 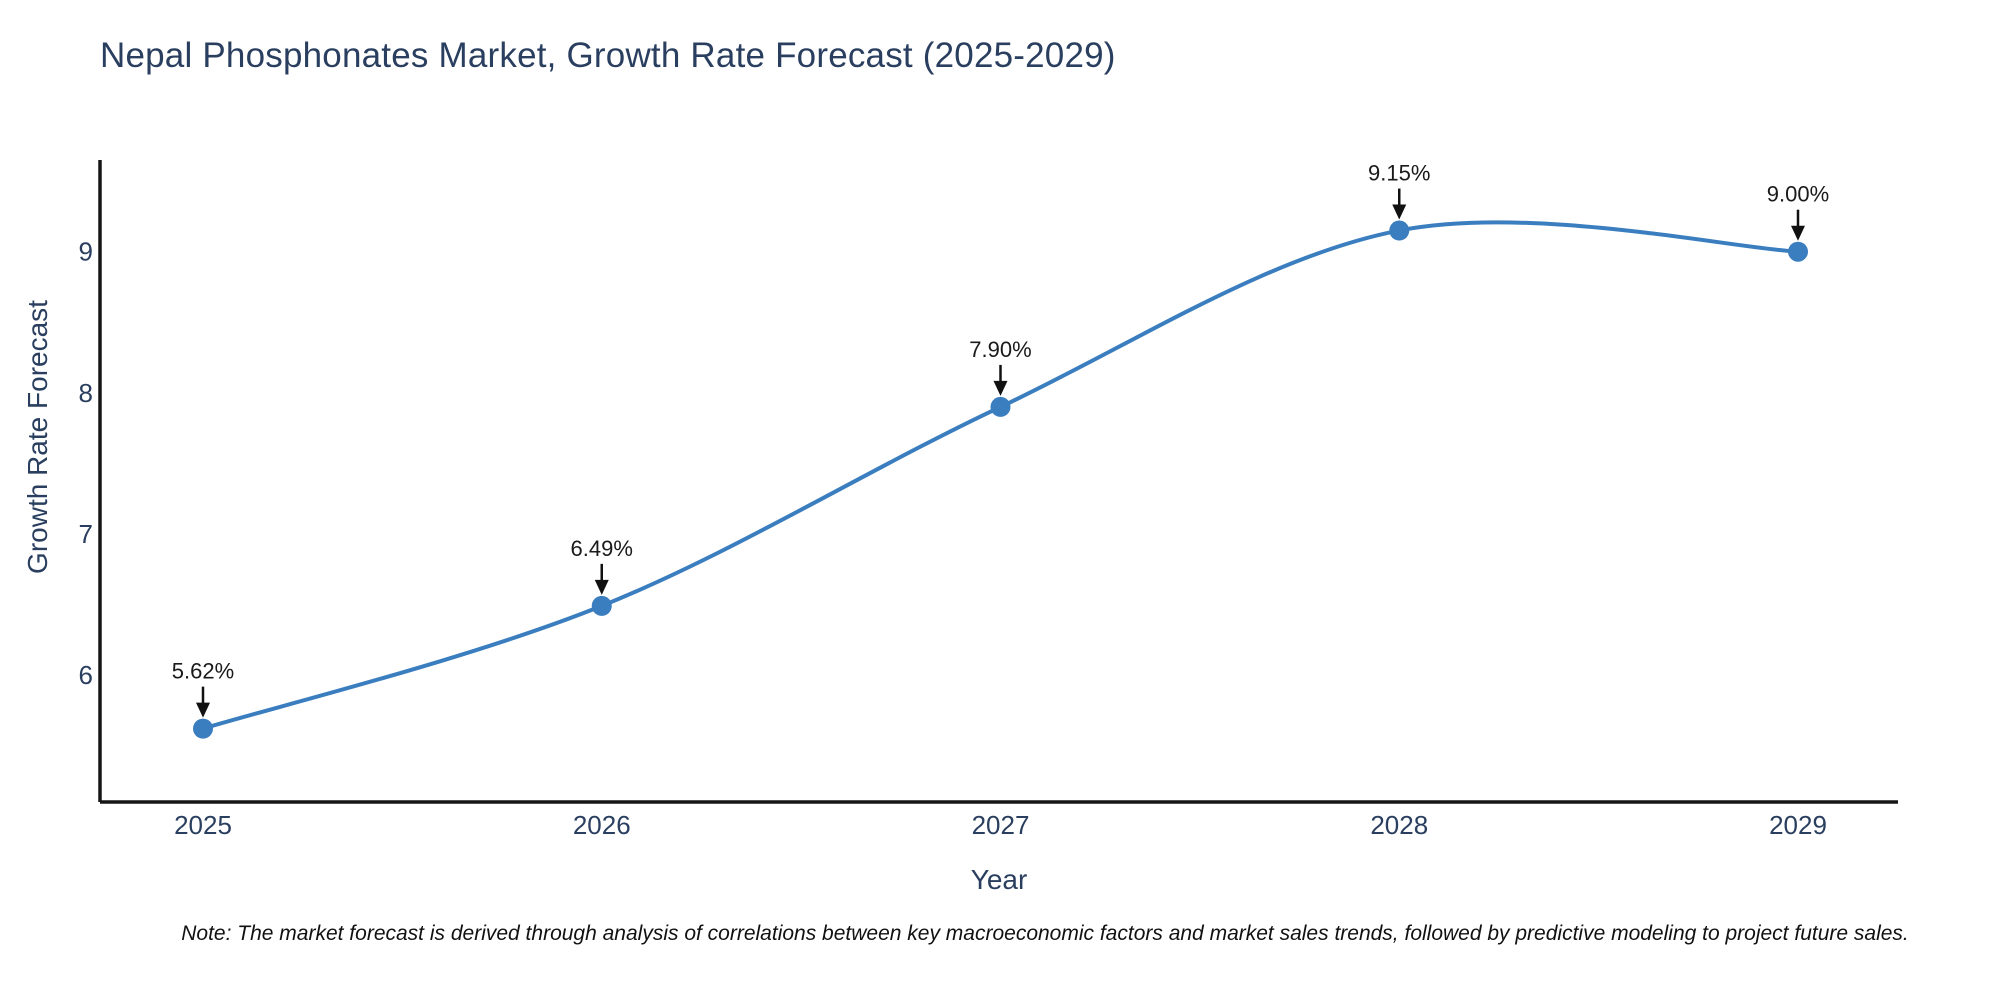 What do you see at coordinates (1798, 233) in the screenshot?
I see `annotation-arrowhead-2029` at bounding box center [1798, 233].